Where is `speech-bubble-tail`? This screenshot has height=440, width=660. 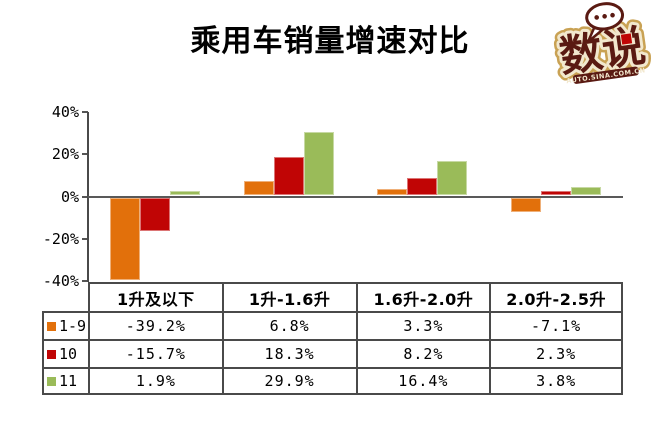
speech-bubble-tail is located at coordinates (595, 35).